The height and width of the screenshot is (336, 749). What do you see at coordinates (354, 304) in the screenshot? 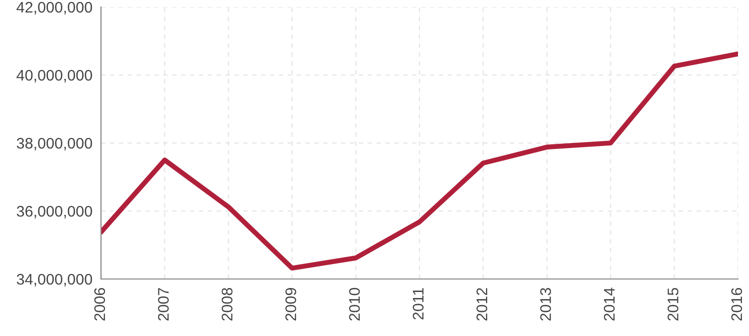
I see `x-tick-label: 2010` at bounding box center [354, 304].